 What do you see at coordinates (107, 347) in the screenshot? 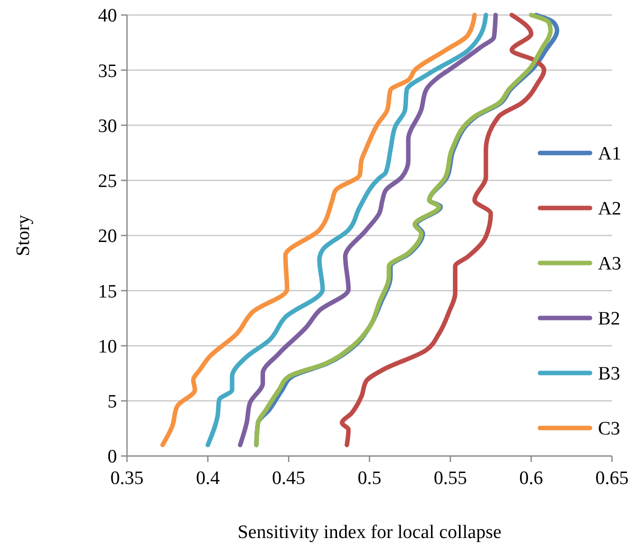
I see `y-tick-label: 10` at bounding box center [107, 347].